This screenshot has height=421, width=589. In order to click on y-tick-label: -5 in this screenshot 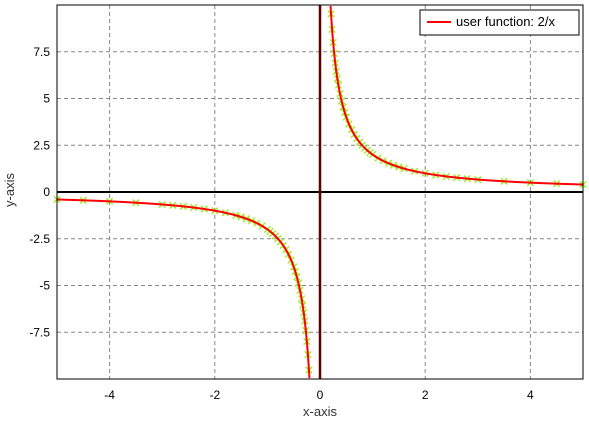, I will do `click(44, 286)`.